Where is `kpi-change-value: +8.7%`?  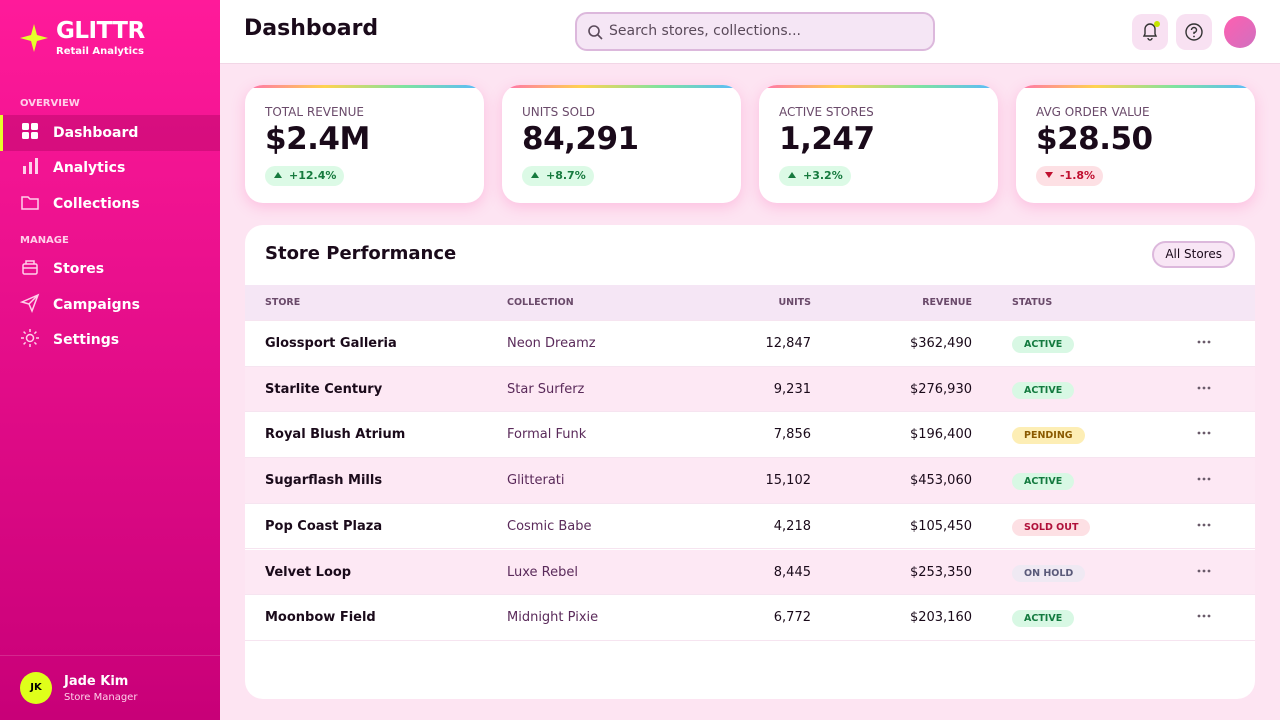 kpi-change-value: +8.7% is located at coordinates (566, 175).